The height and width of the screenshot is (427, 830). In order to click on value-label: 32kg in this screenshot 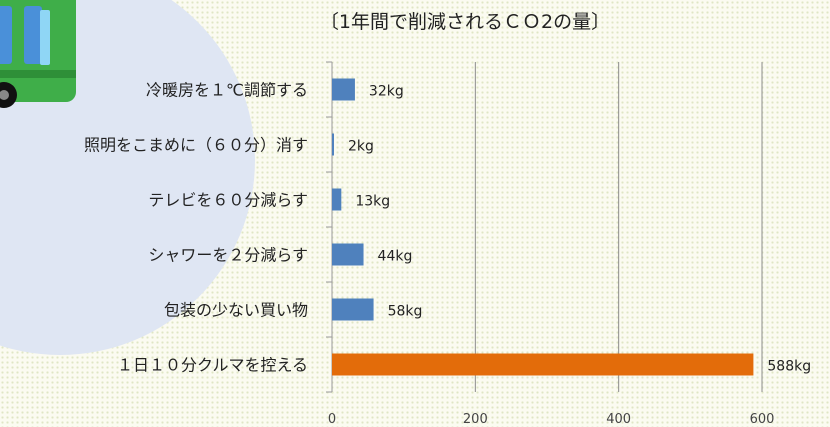, I will do `click(386, 92)`.